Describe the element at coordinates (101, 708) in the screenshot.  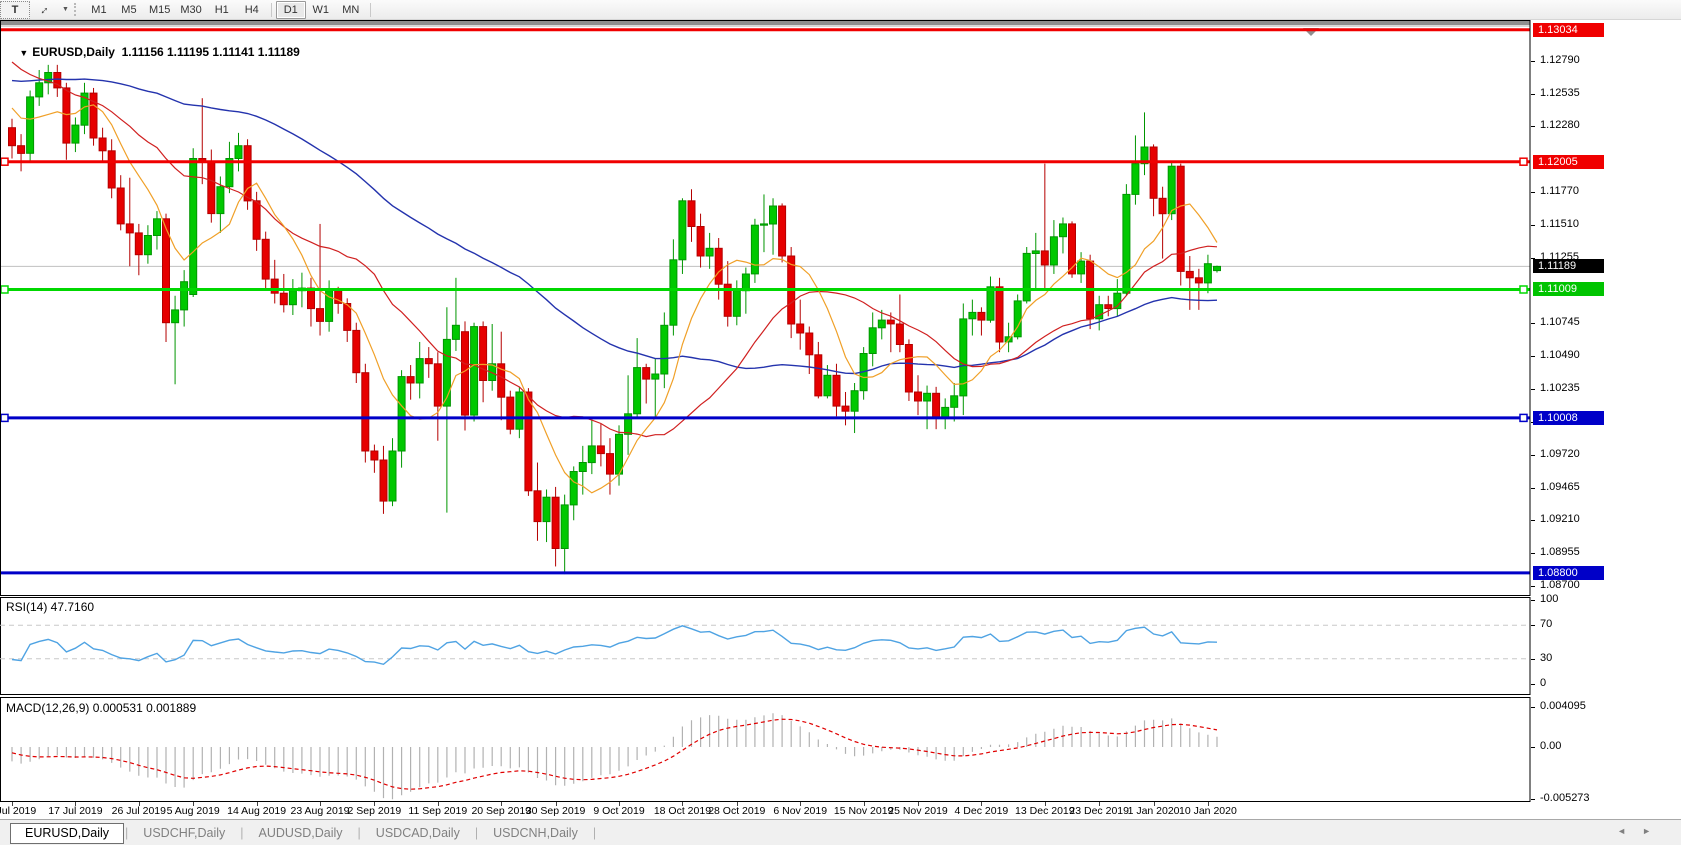
I see `macd-label: MACD(12,26,9) 0.000531 0.001889` at that location.